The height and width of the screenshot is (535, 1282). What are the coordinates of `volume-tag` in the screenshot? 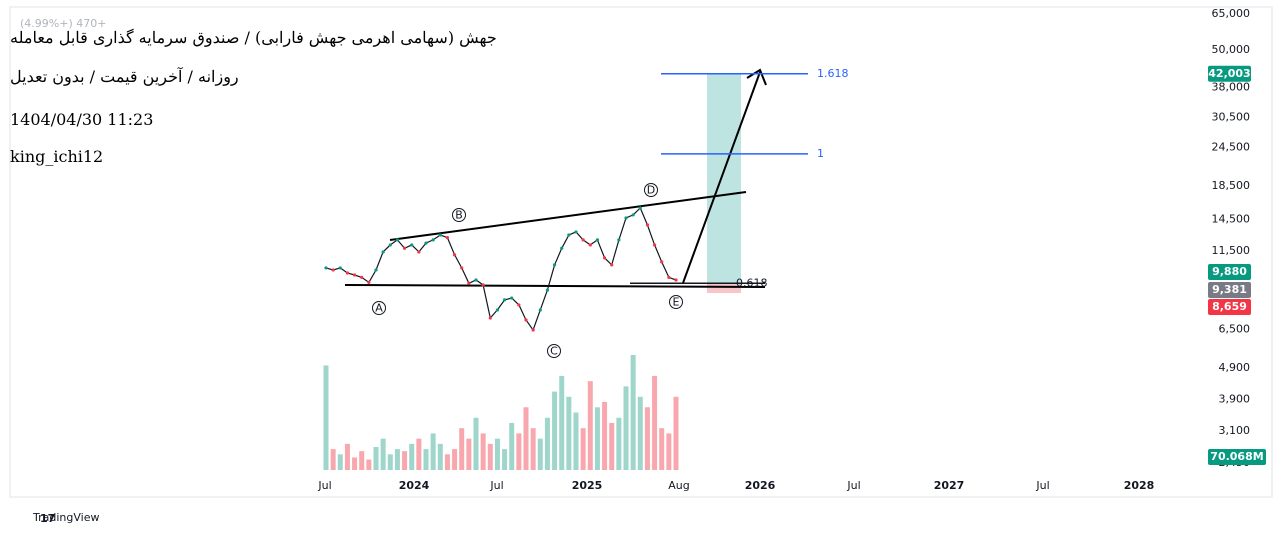 It's located at (1237, 457).